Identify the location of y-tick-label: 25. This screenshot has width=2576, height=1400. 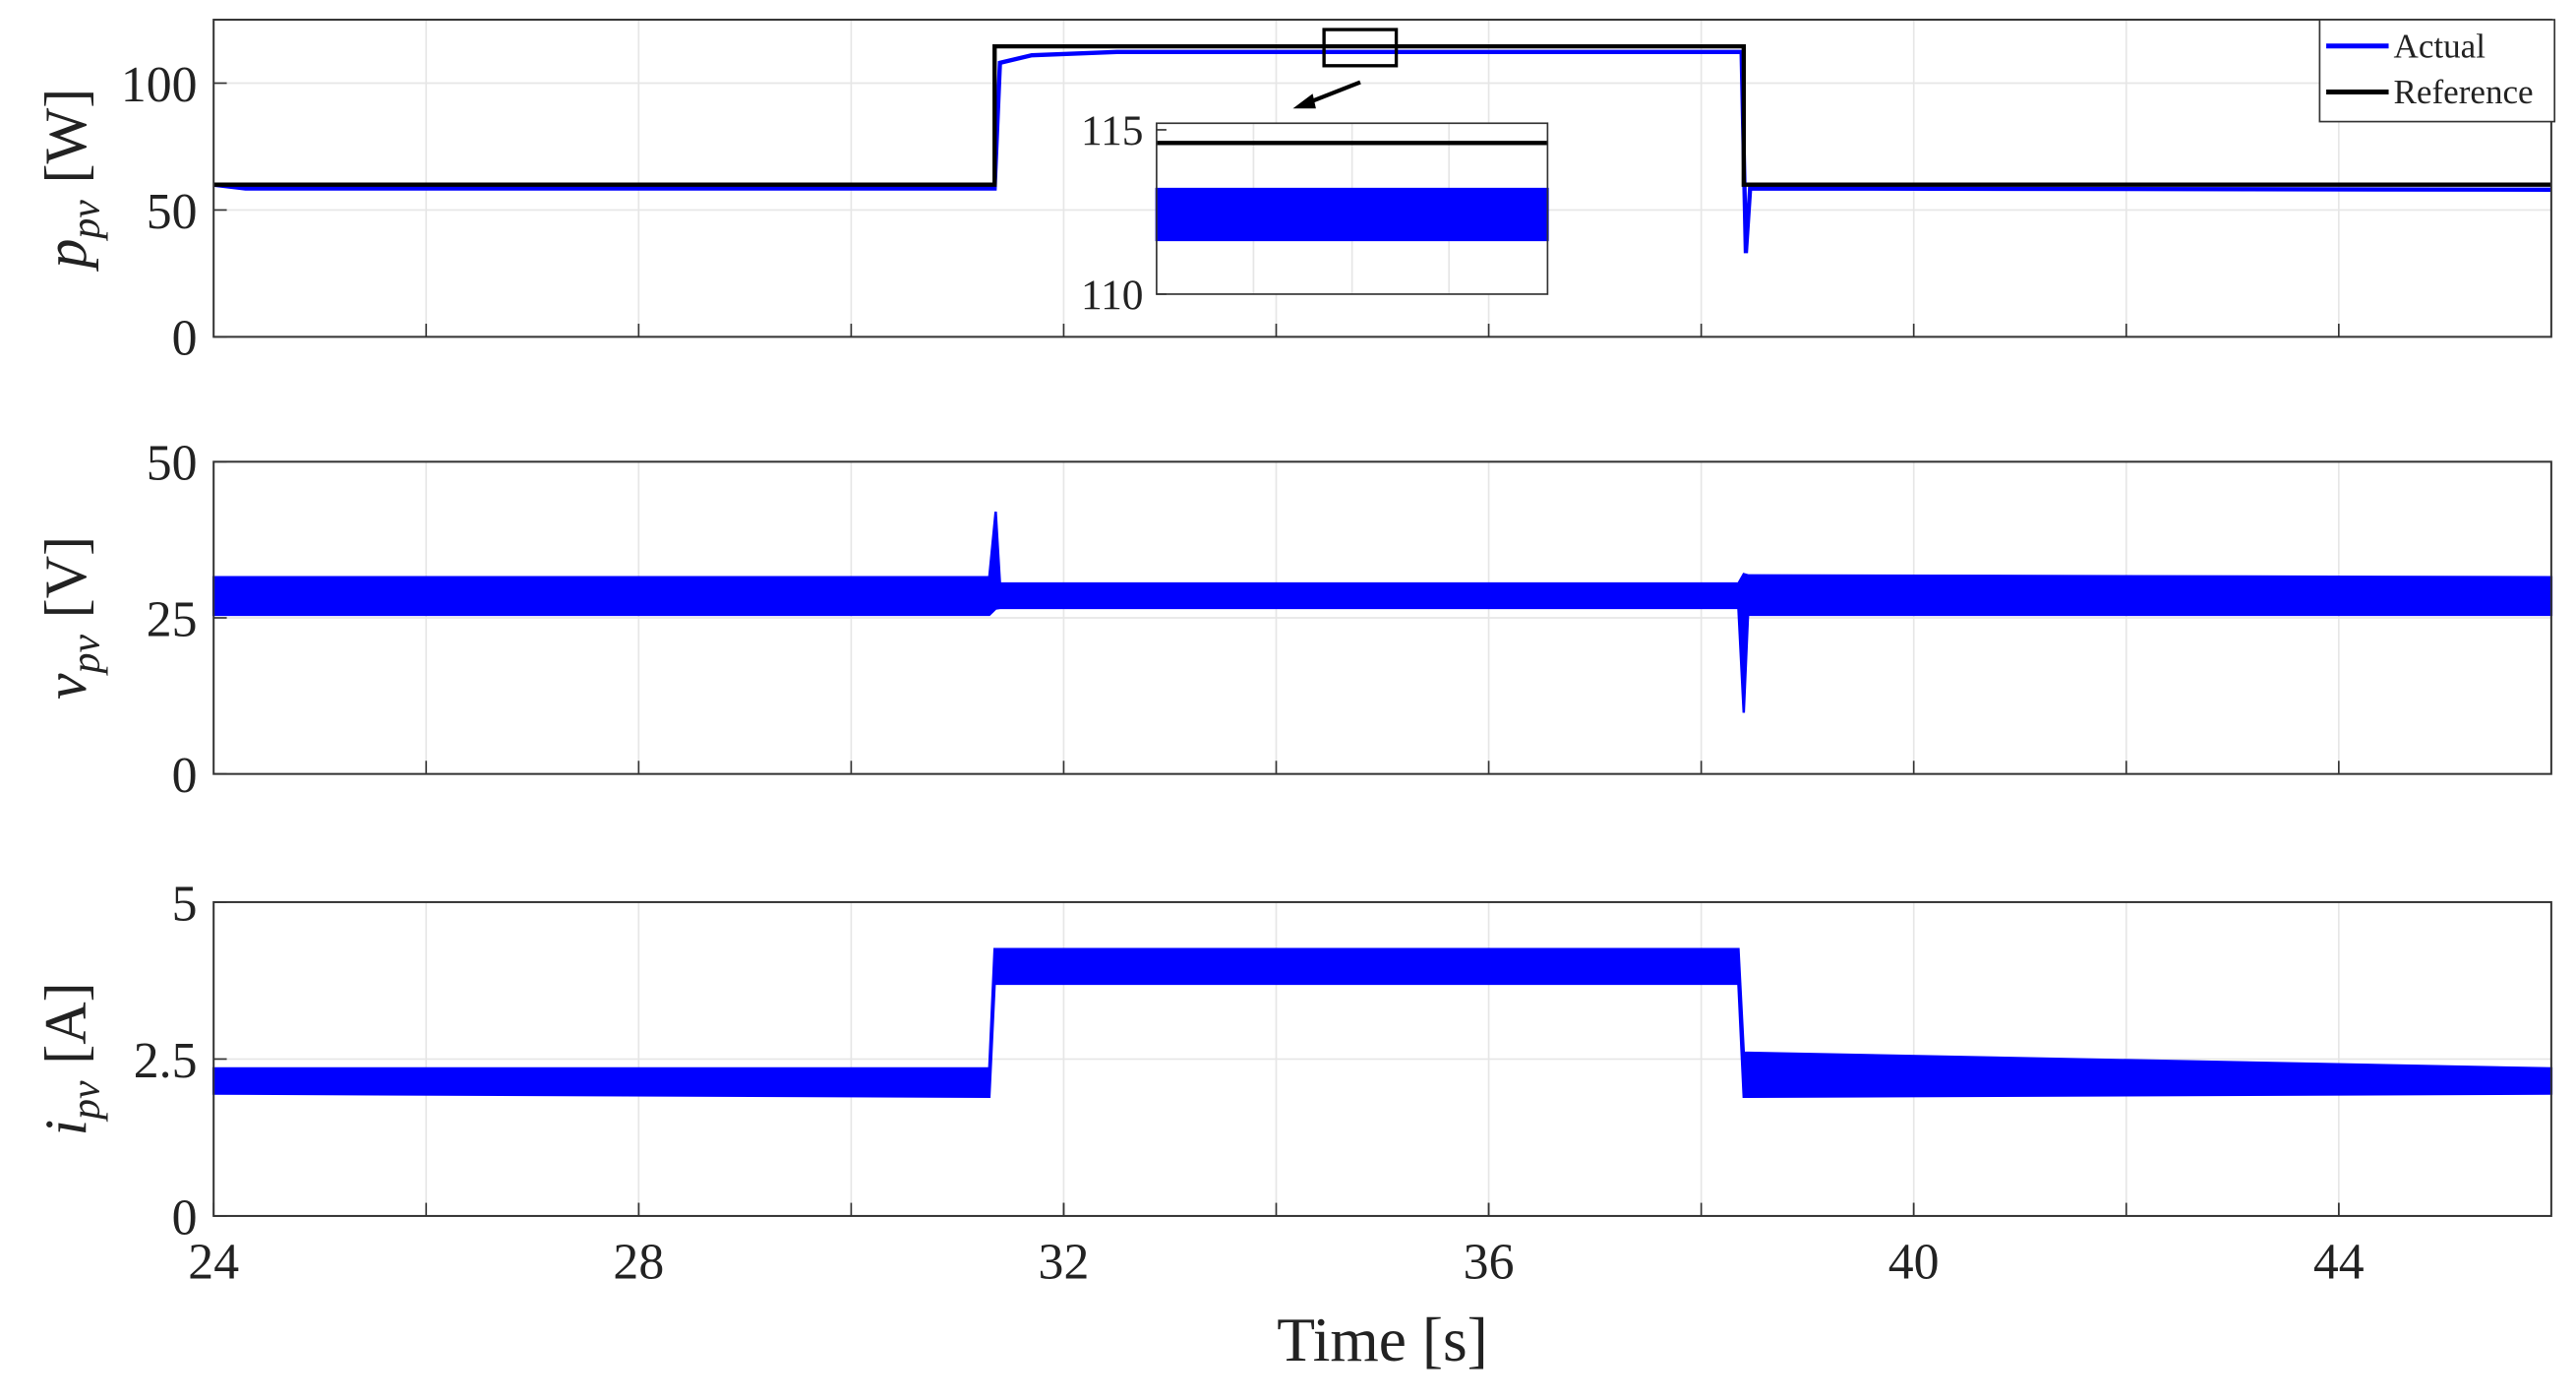
(173, 619).